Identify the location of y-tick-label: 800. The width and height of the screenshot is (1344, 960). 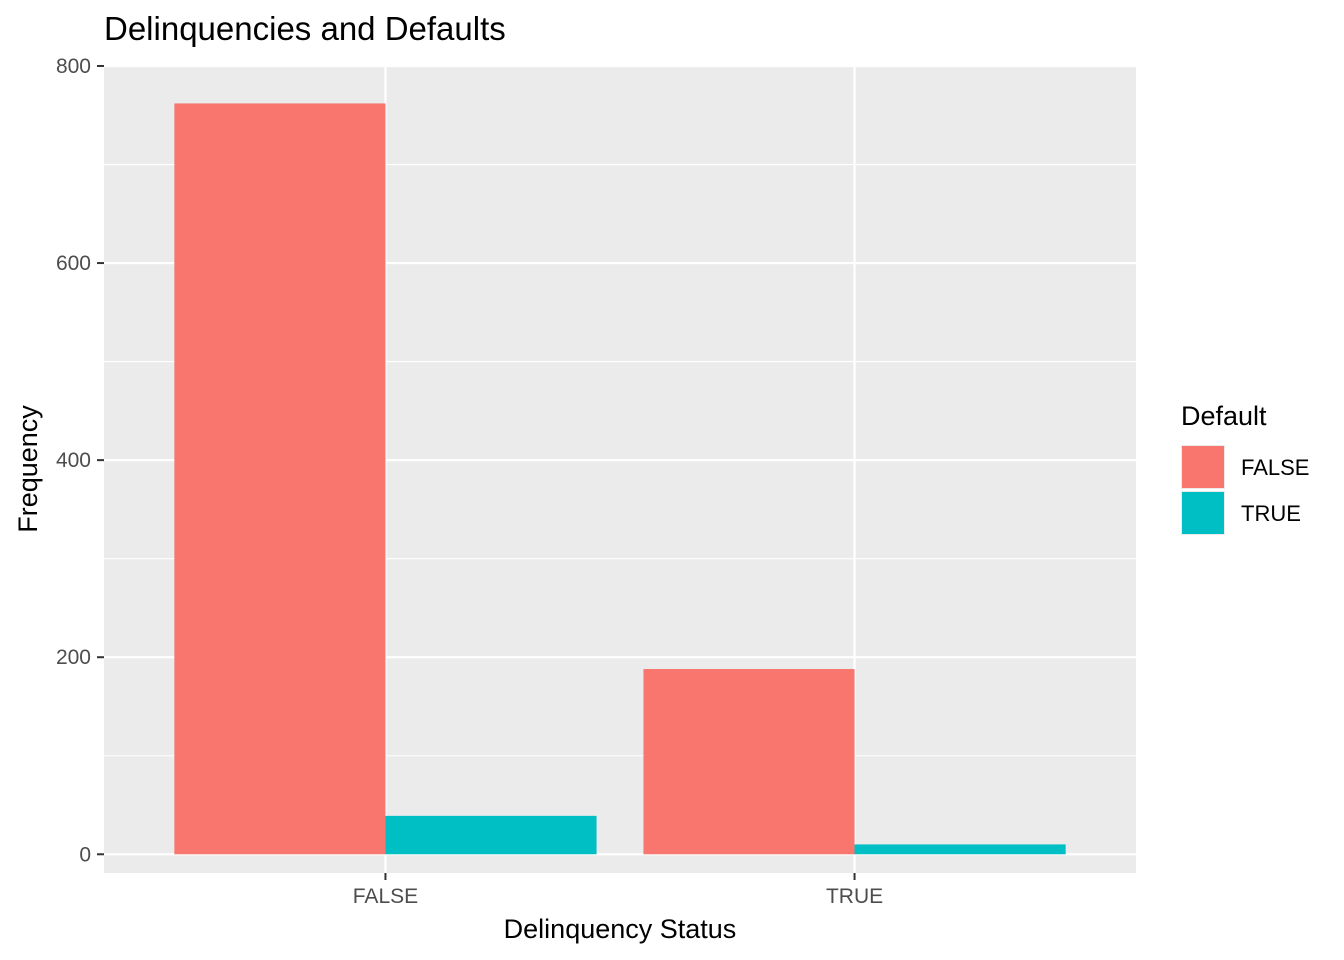
(73, 66).